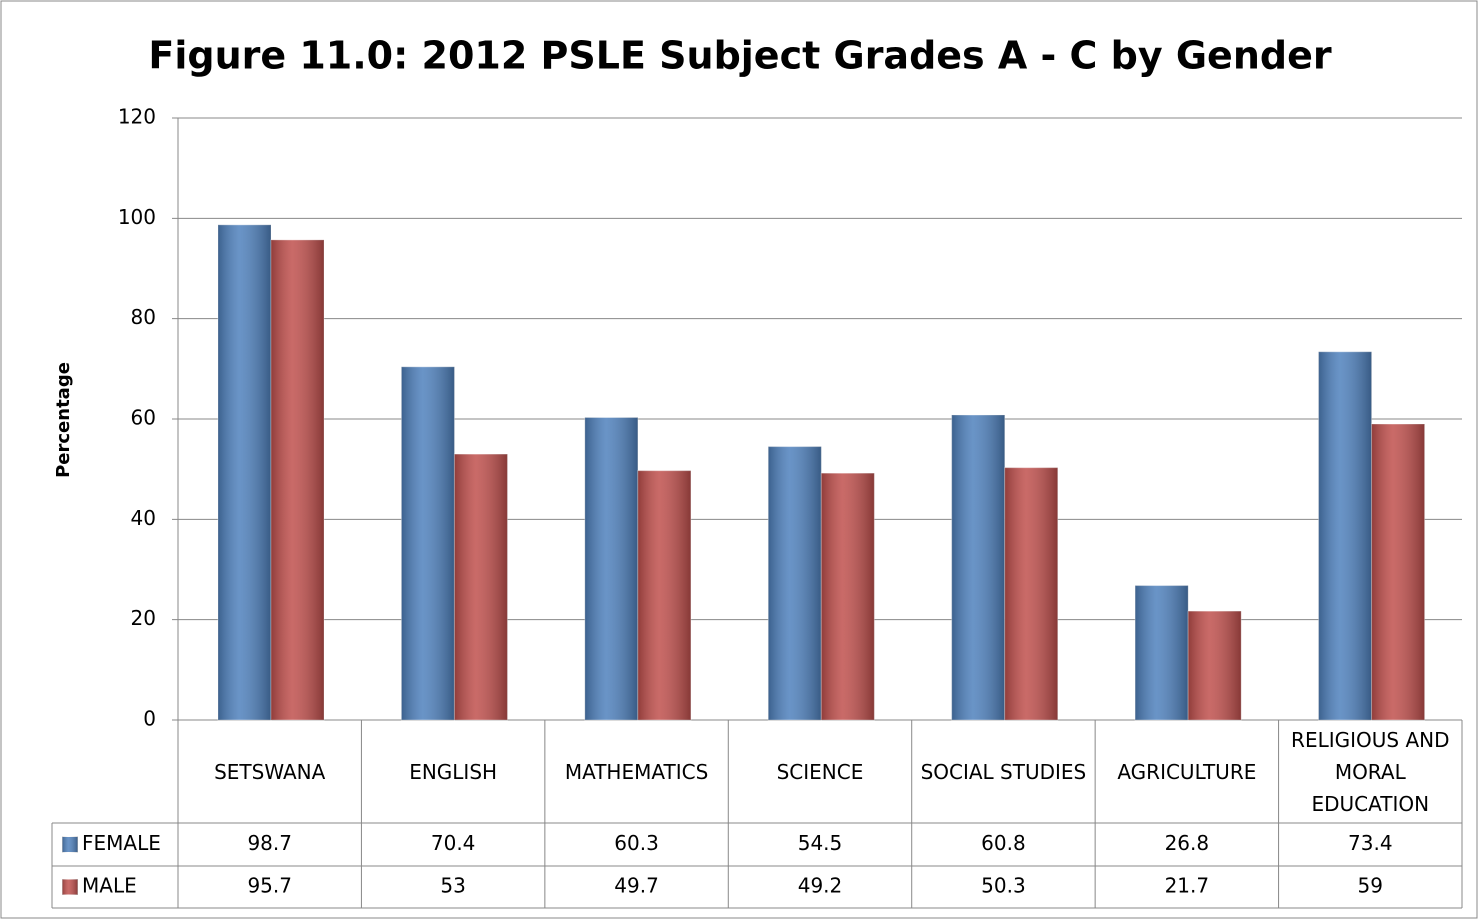 This screenshot has height=919, width=1478. What do you see at coordinates (1187, 886) in the screenshot?
I see `table-value: 21.7` at bounding box center [1187, 886].